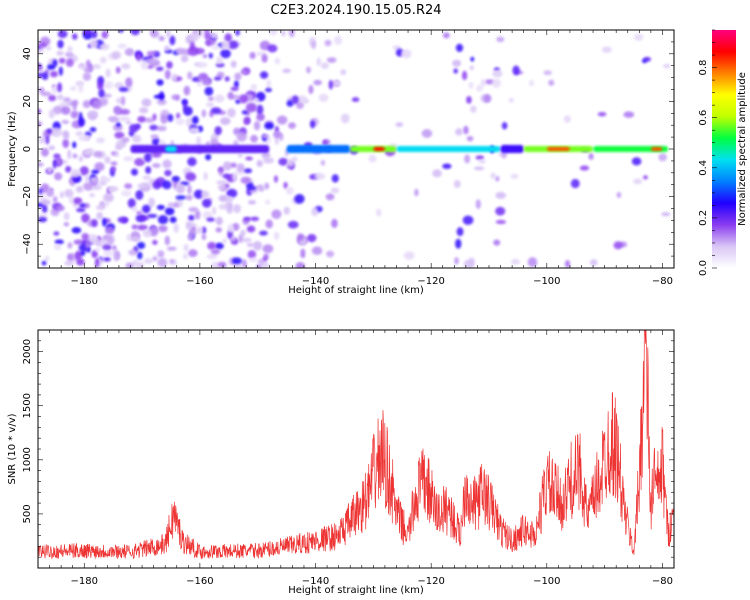 The height and width of the screenshot is (600, 750). What do you see at coordinates (707, 152) in the screenshot?
I see `colorbar-ticks: 0.0 0.2 0.4 0.6 0.8` at bounding box center [707, 152].